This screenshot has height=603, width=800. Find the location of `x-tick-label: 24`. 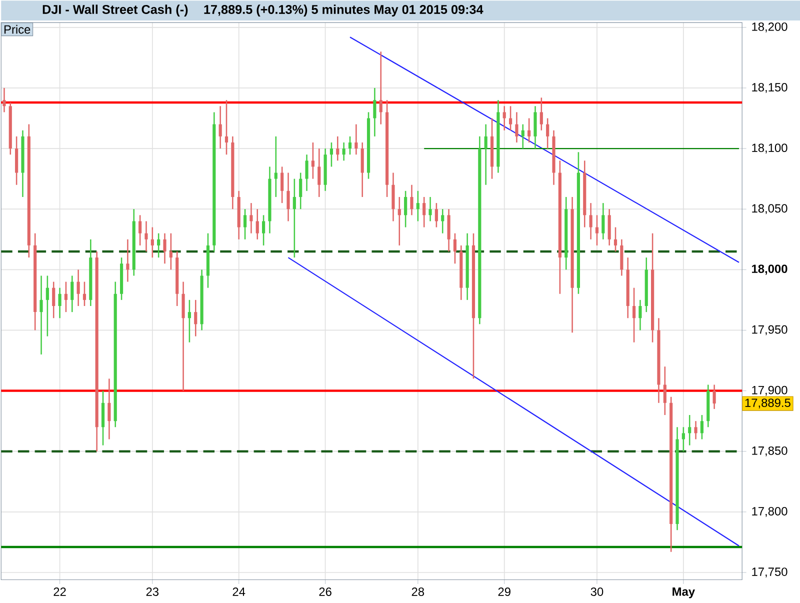

x-tick-label: 24 is located at coordinates (239, 592).